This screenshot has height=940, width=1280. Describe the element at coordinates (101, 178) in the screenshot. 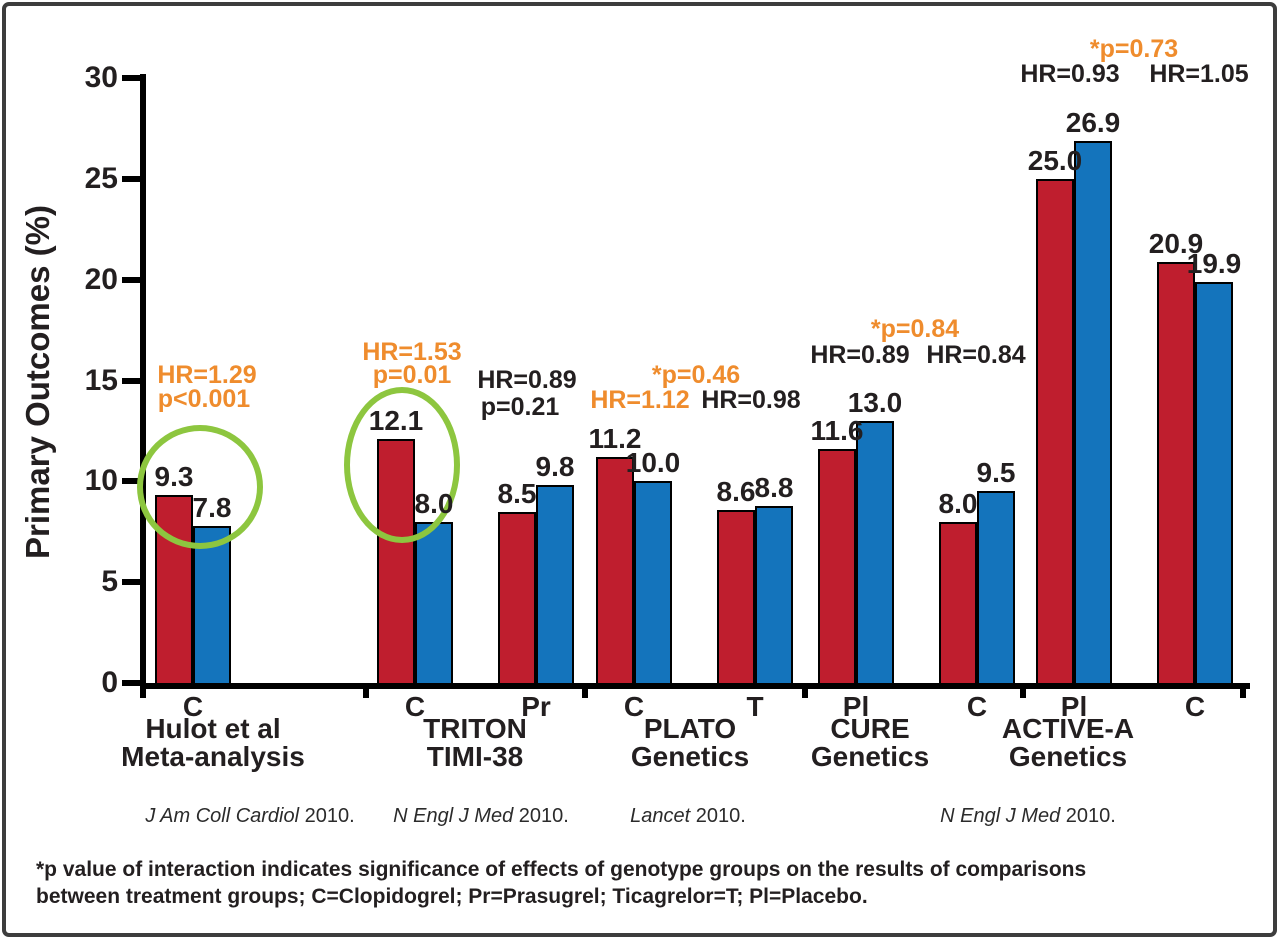

I see `y-tick-label: 25` at that location.